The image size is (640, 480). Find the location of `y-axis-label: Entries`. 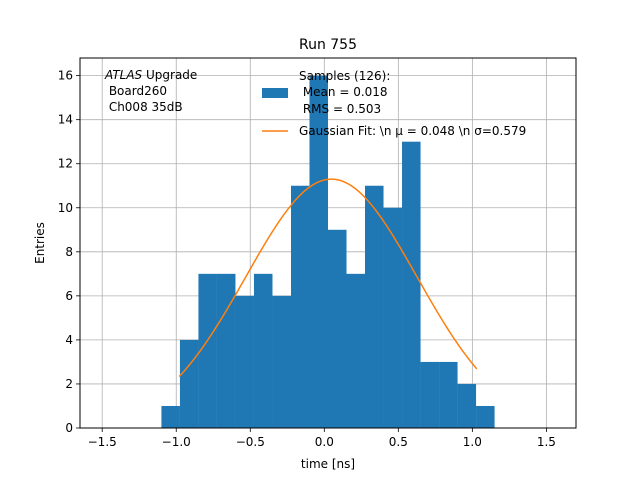

y-axis-label: Entries is located at coordinates (40, 243).